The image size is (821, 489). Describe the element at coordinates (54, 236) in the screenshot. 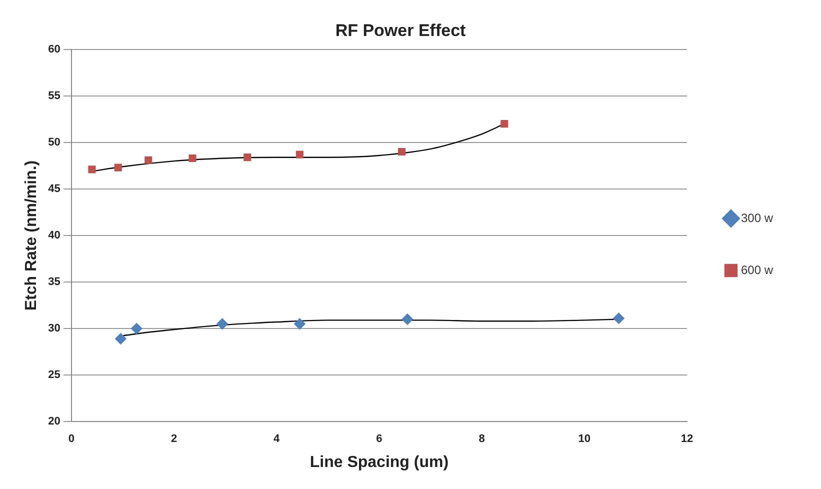

I see `y-tick-label: 40` at that location.